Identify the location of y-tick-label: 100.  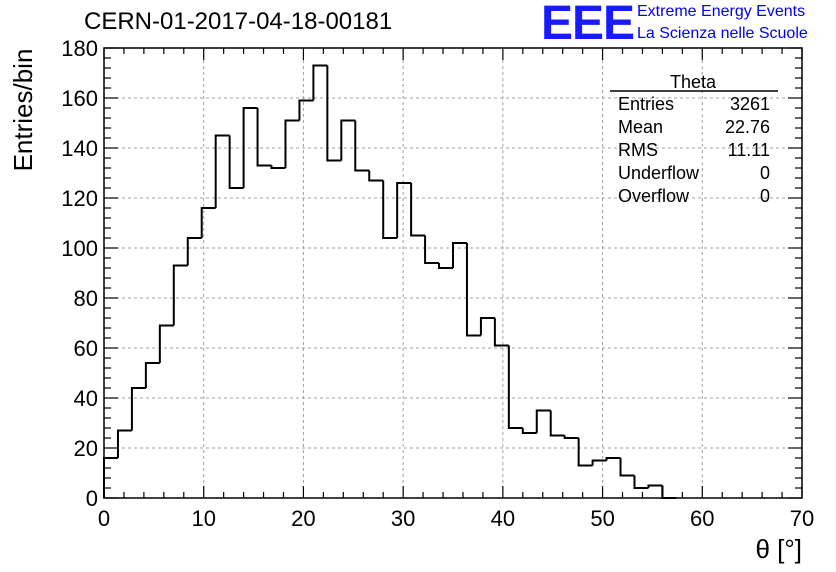
(79, 248).